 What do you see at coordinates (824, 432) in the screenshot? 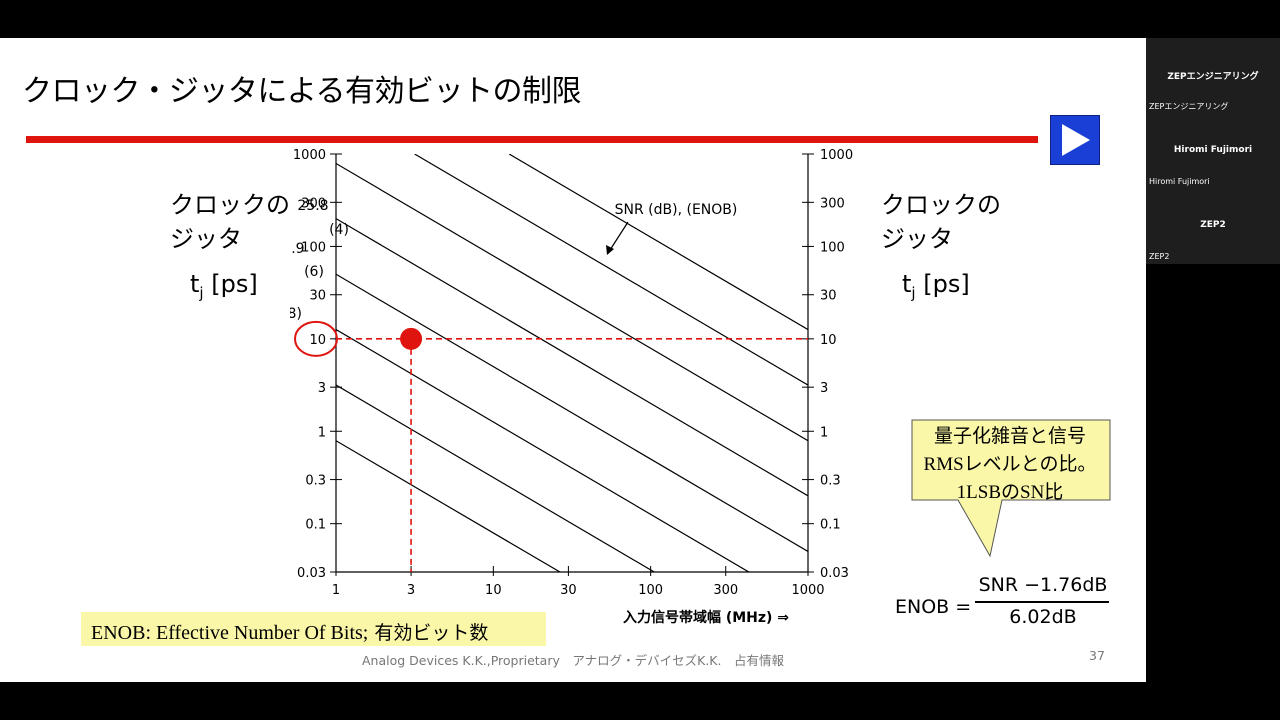
I see `y-tick-label-right: 1` at bounding box center [824, 432].